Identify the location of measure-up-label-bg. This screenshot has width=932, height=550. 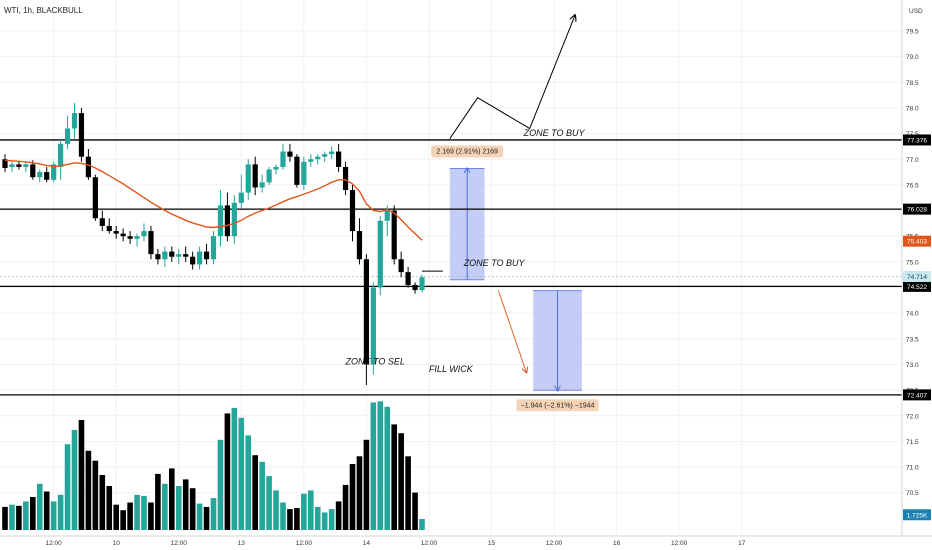
(467, 151).